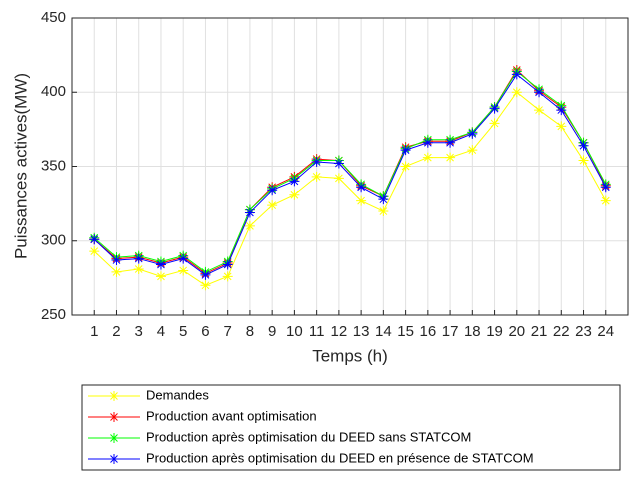  What do you see at coordinates (161, 331) in the screenshot?
I see `x-tick-label: 4` at bounding box center [161, 331].